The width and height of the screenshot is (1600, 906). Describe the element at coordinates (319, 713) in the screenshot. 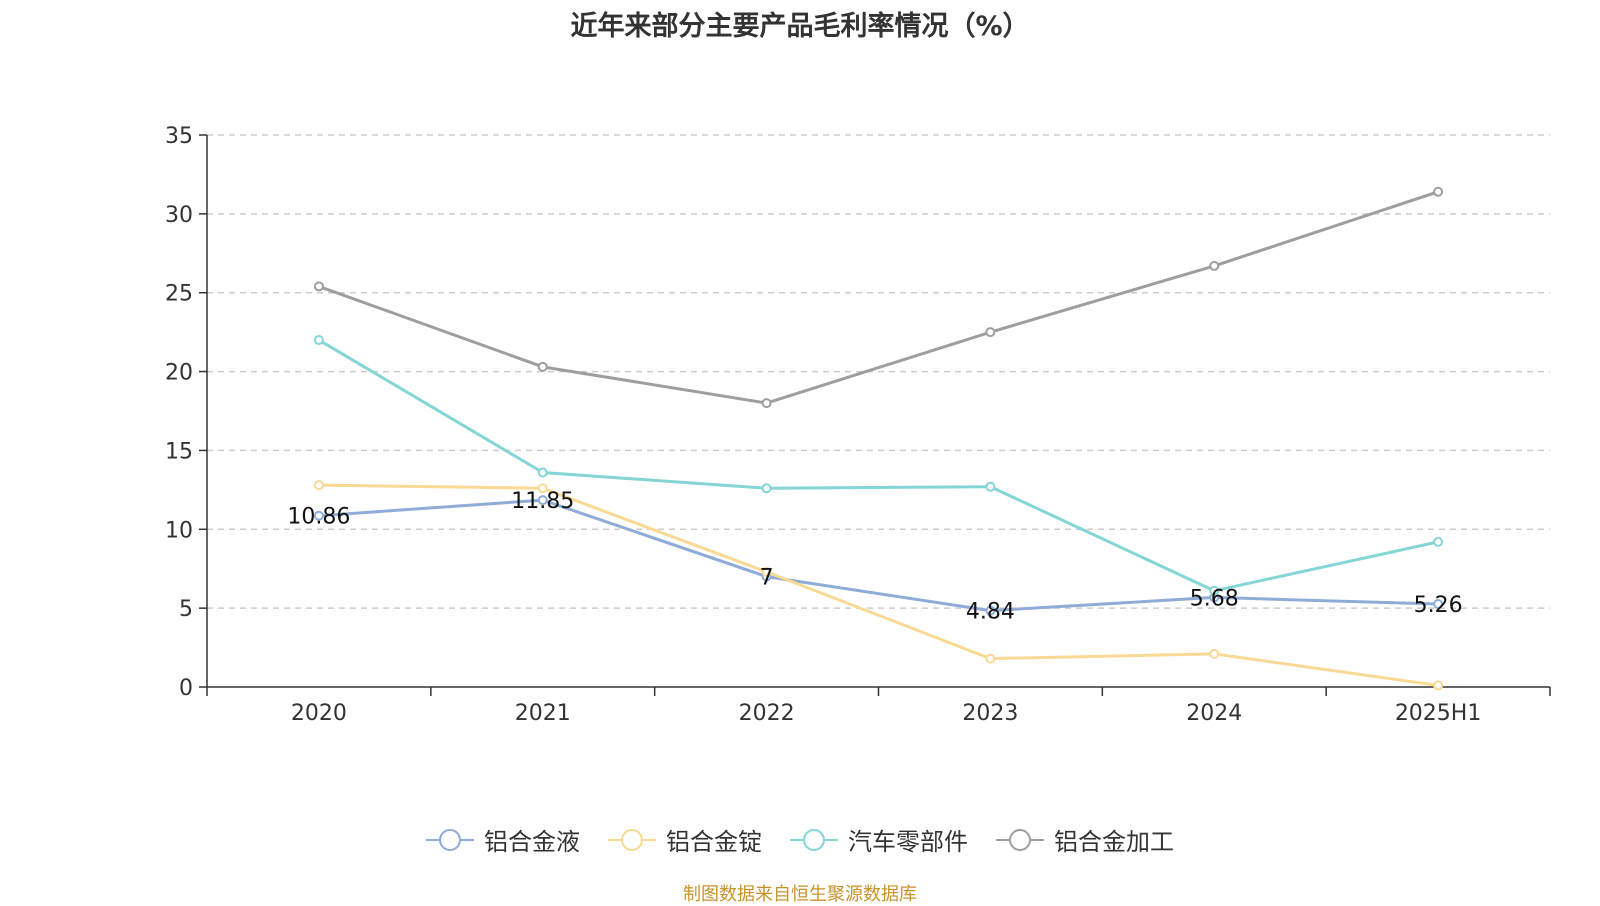

I see `x-tick-label: 2020` at that location.